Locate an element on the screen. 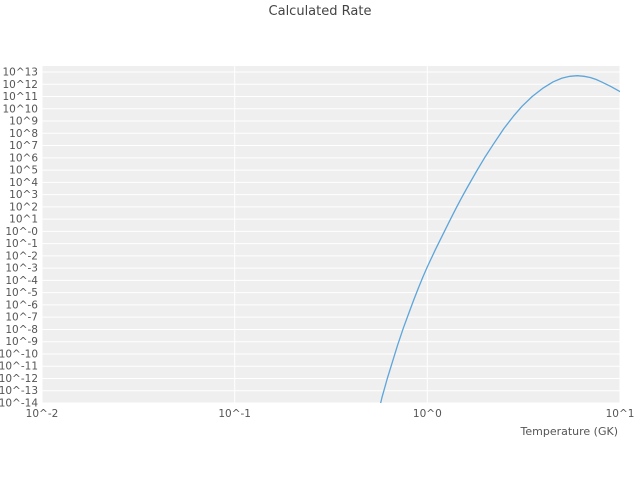  y-tick-label: 10^9 is located at coordinates (23, 122).